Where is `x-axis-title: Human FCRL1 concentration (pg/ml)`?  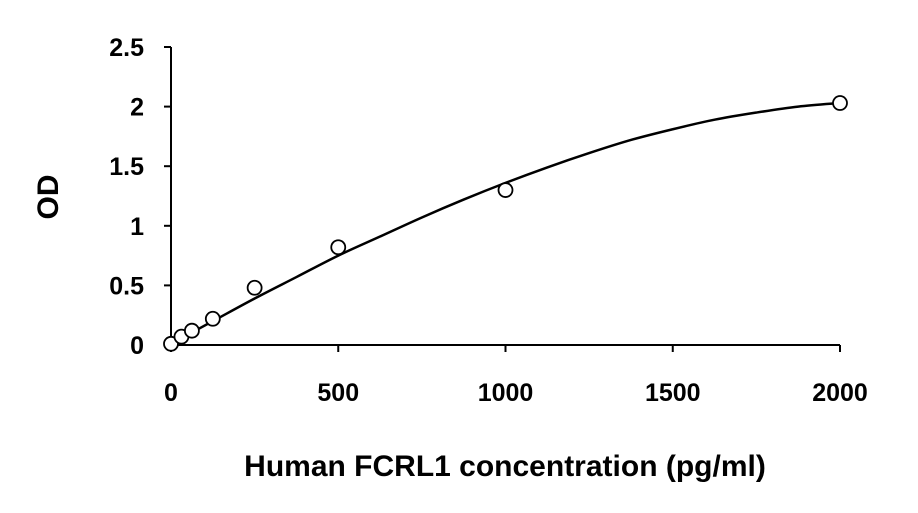
x-axis-title: Human FCRL1 concentration (pg/ml) is located at coordinates (505, 466).